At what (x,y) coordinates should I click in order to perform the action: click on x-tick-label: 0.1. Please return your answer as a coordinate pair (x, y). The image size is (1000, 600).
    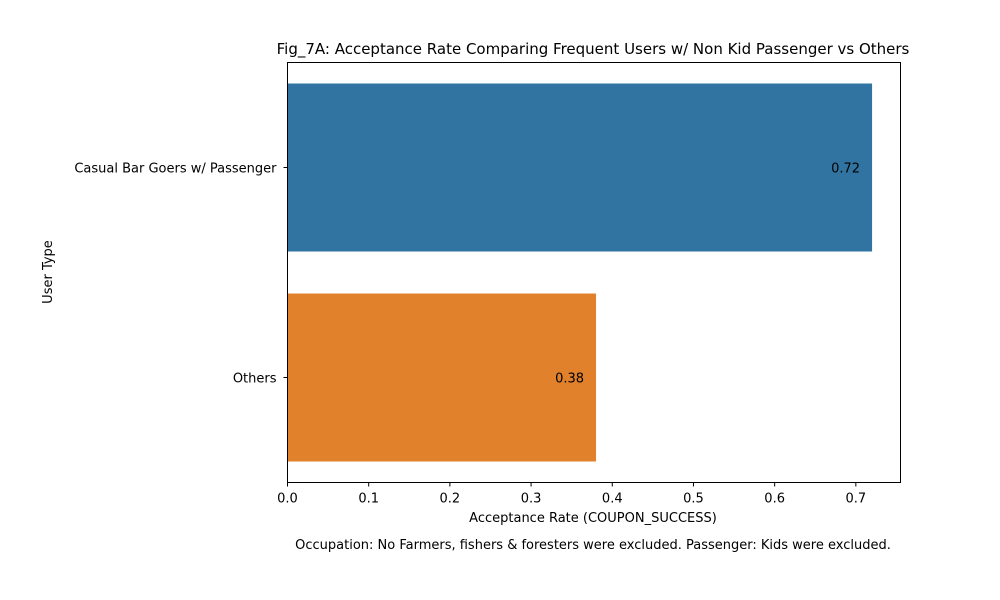
    Looking at the image, I should click on (368, 499).